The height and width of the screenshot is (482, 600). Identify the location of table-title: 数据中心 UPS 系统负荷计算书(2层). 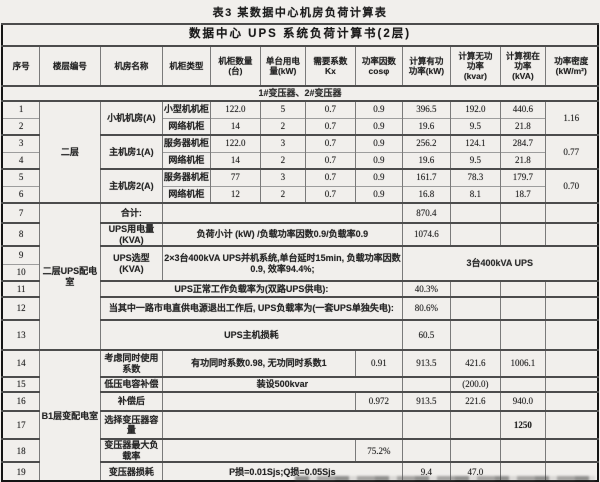
(299, 34).